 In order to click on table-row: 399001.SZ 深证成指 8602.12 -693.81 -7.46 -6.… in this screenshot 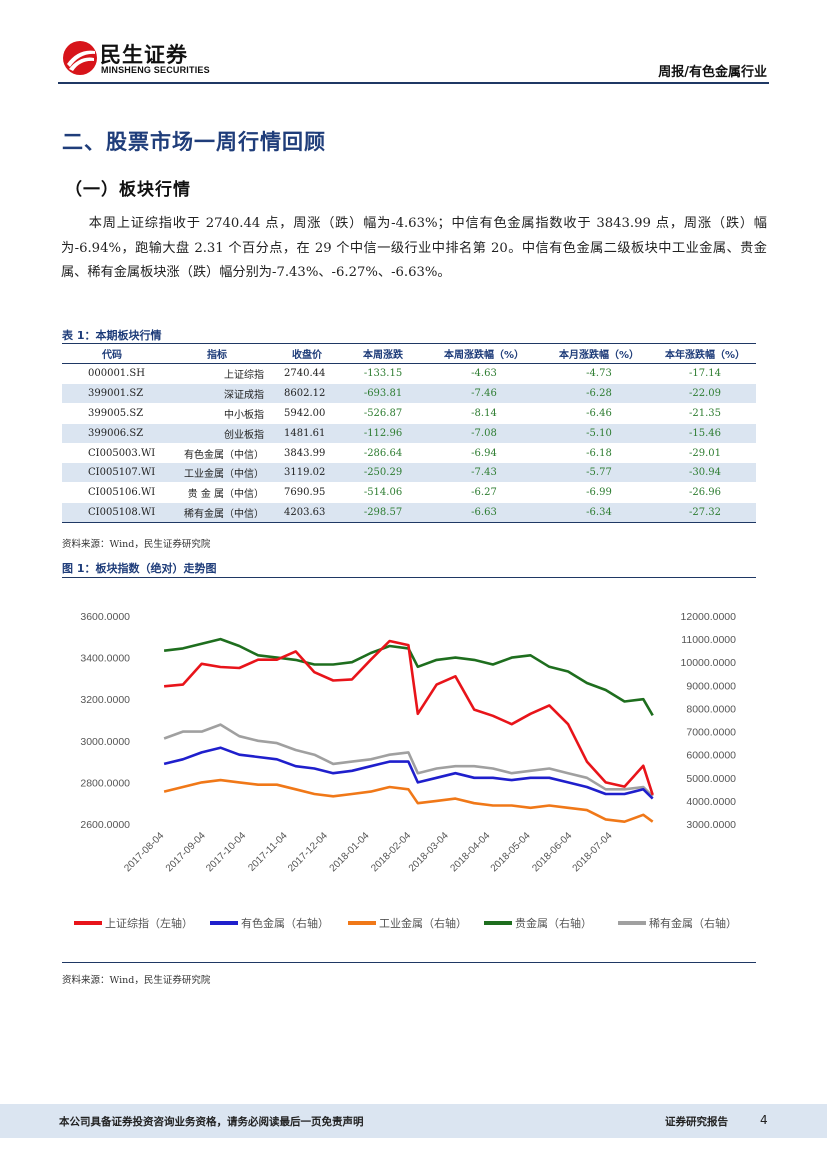, I will do `click(409, 393)`.